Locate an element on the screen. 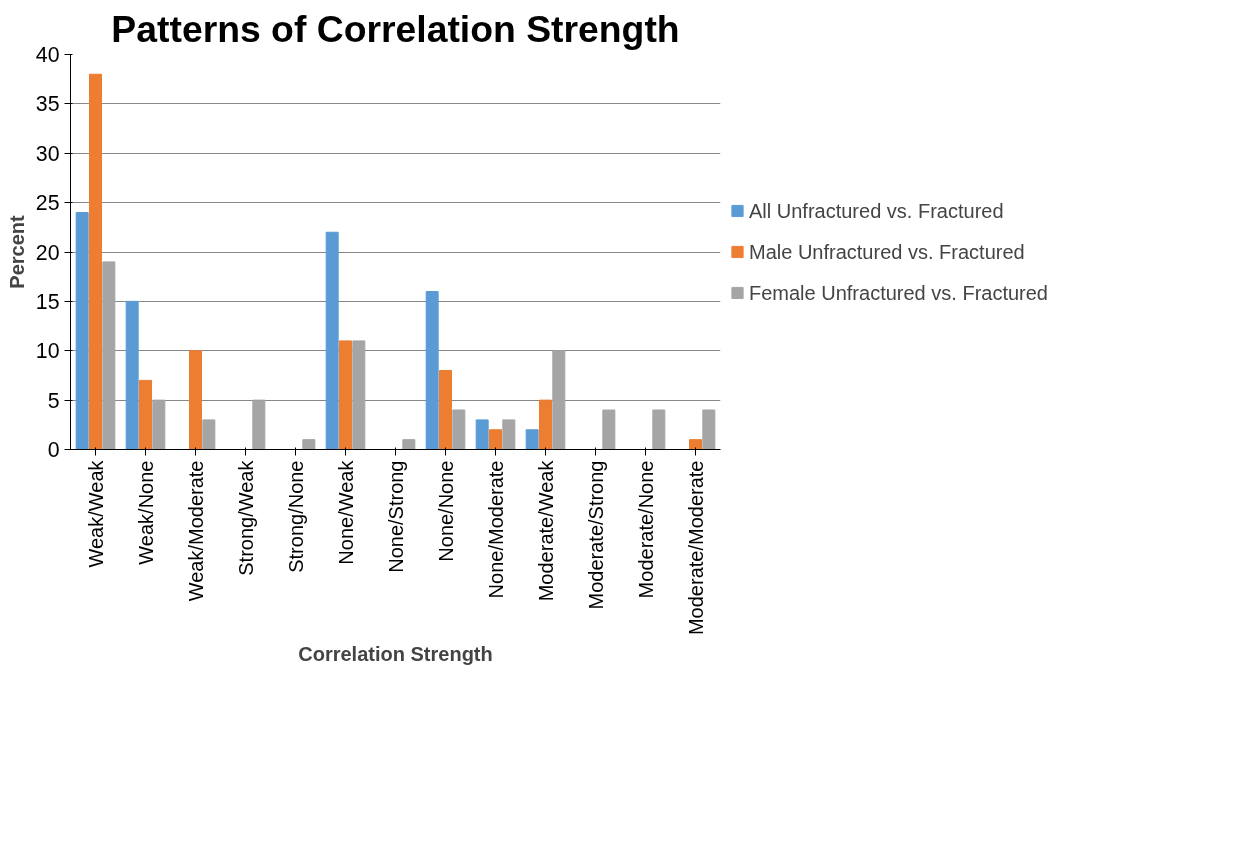 The image size is (1247, 848). y-tick-label: 10 is located at coordinates (47, 351).